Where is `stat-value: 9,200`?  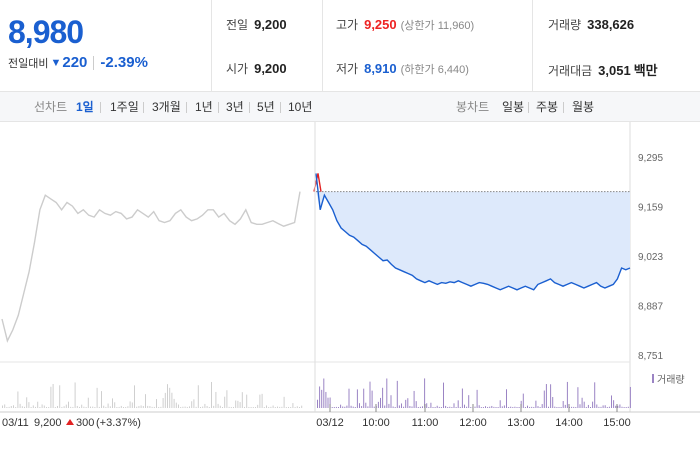
stat-value: 9,200 is located at coordinates (270, 68).